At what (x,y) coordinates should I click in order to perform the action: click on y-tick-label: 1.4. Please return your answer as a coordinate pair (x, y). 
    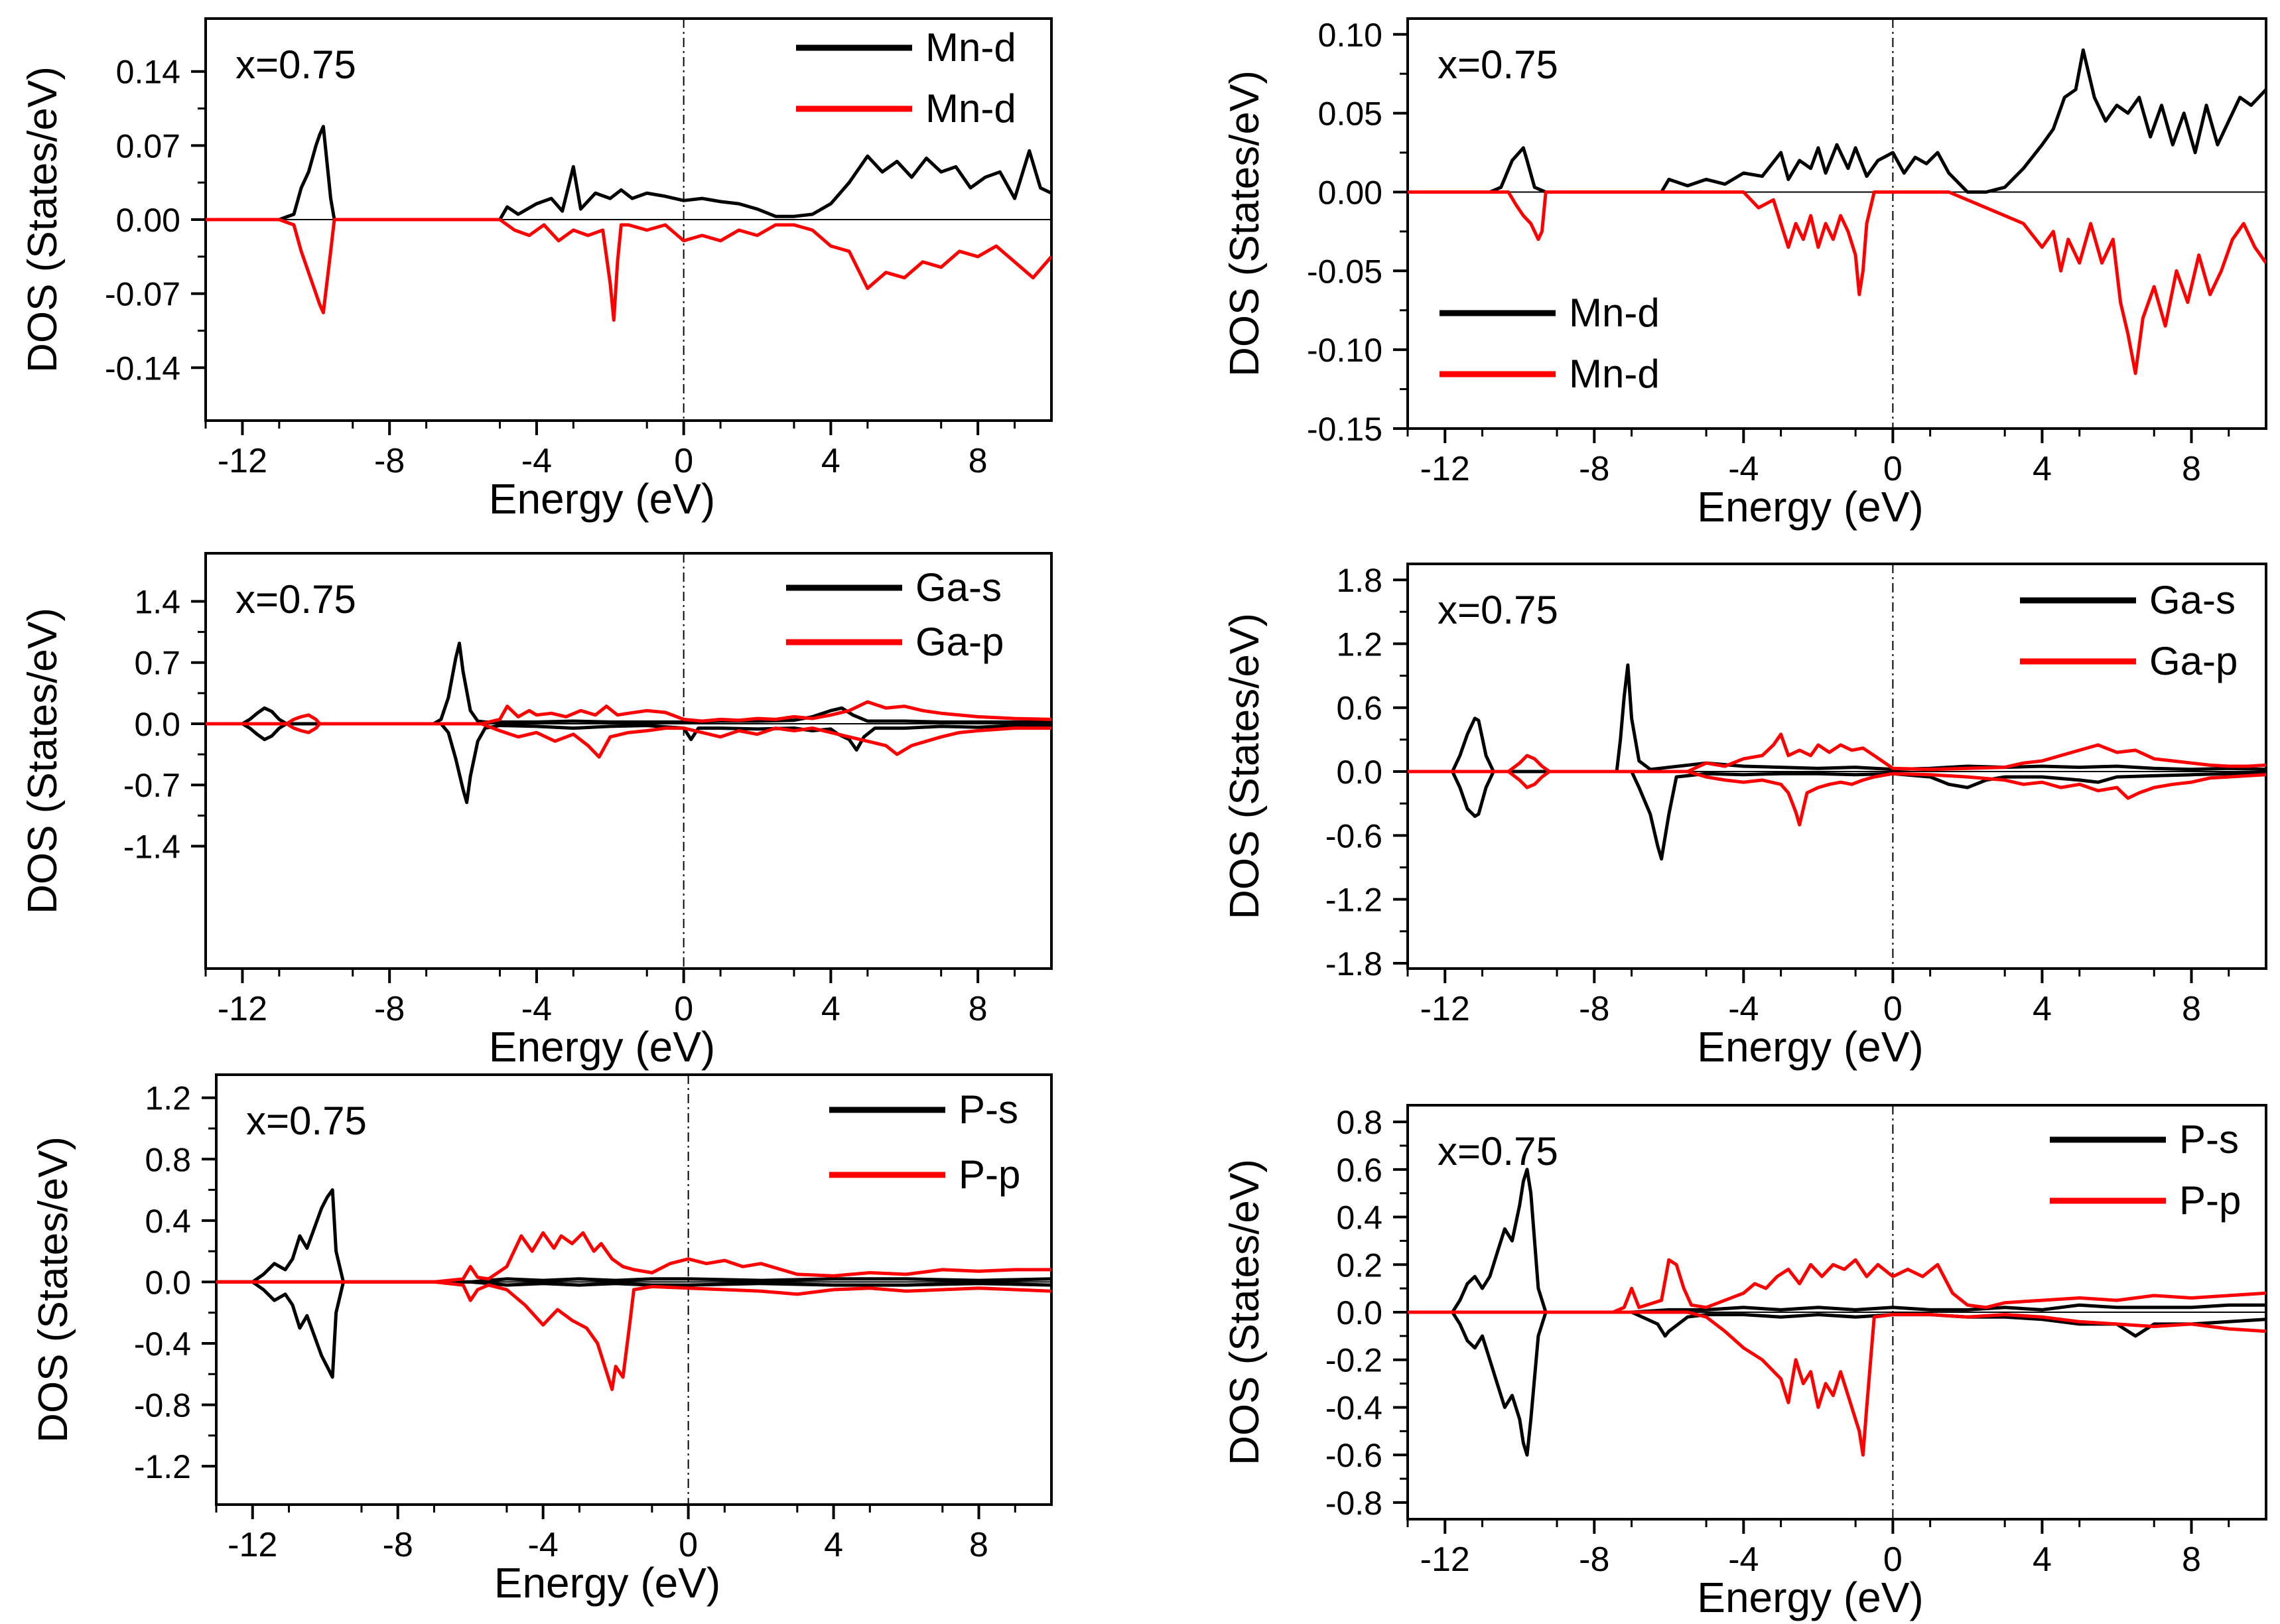
    Looking at the image, I should click on (157, 601).